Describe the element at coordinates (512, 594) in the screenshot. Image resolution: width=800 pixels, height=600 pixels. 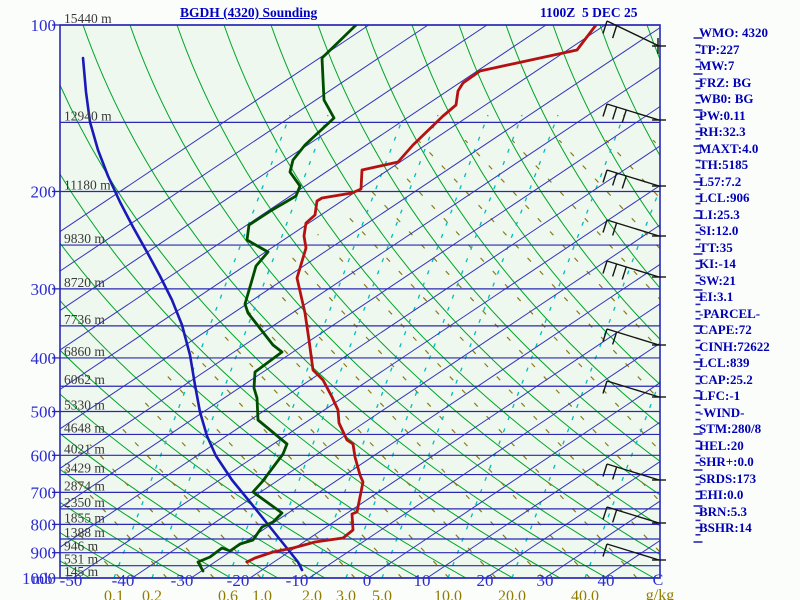
I see `axis-label: 20.0` at that location.